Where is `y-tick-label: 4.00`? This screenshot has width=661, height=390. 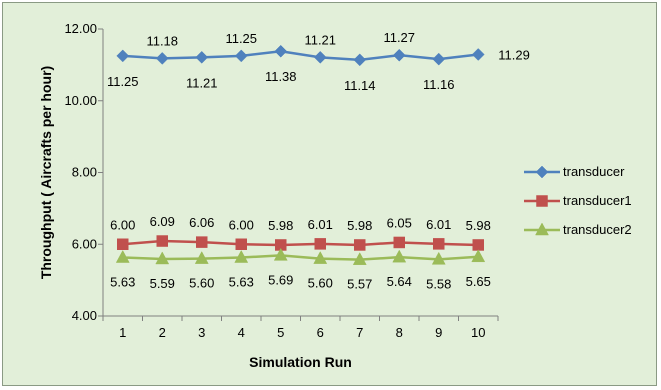 y-tick-label: 4.00 is located at coordinates (84, 315).